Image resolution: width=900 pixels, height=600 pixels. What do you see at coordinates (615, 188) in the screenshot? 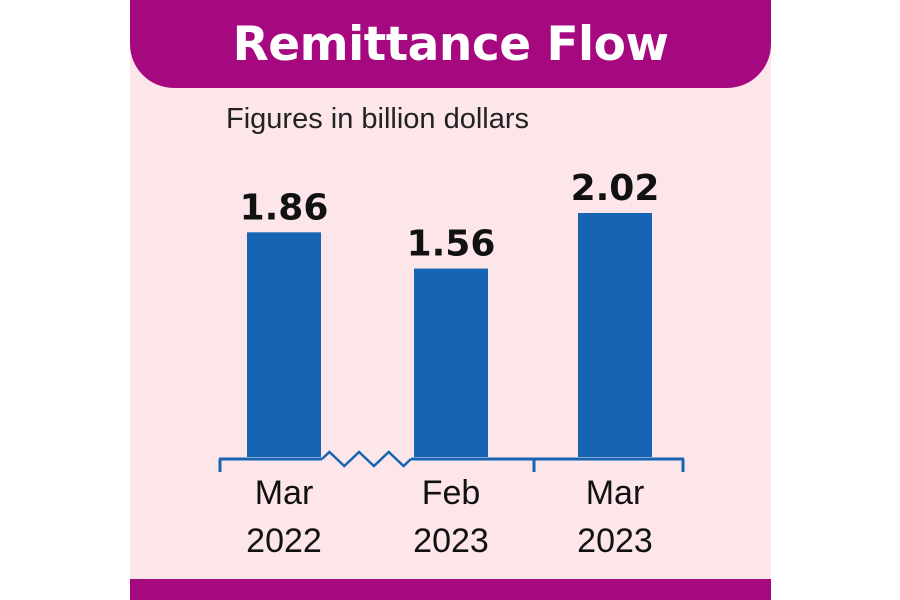
I see `value-label-3: 2.02` at bounding box center [615, 188].